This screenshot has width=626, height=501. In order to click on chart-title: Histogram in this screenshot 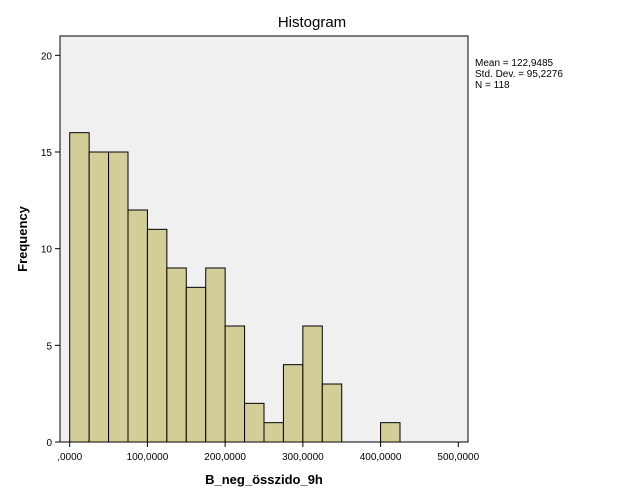, I will do `click(312, 22)`.